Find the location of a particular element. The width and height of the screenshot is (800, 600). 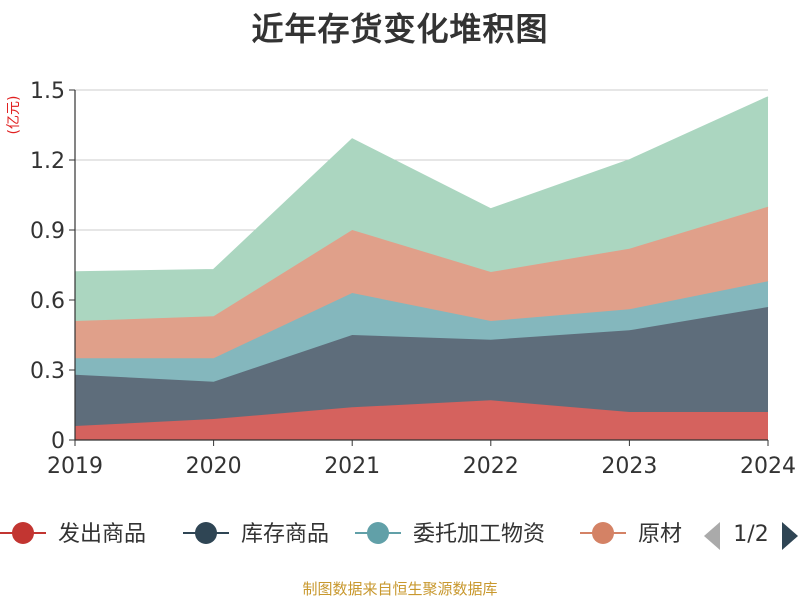

legend-page-indicator: 1/2 is located at coordinates (750, 534).